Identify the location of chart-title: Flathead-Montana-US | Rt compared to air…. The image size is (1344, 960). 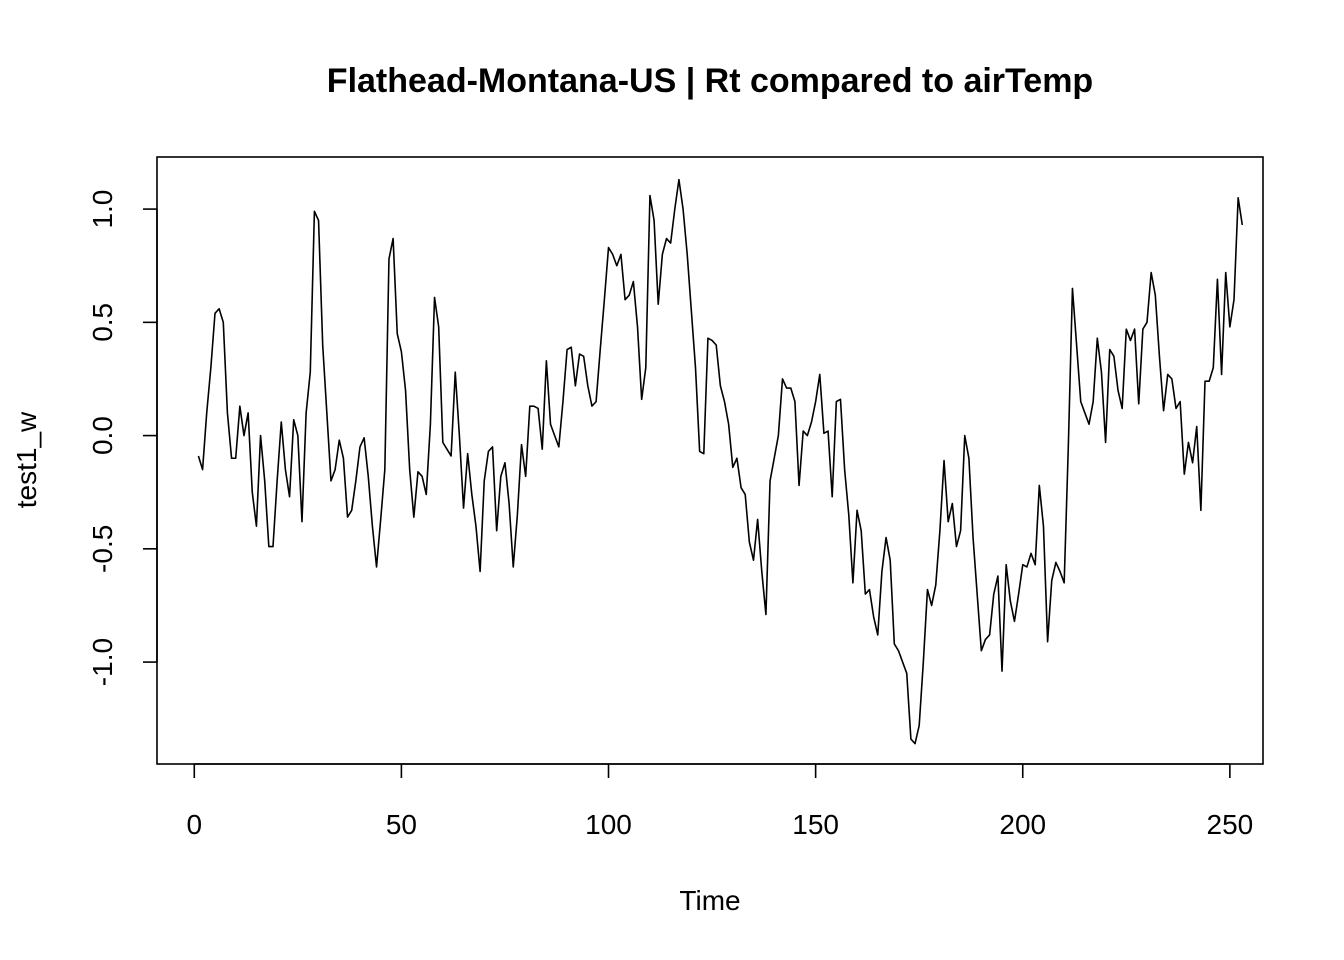
(710, 81).